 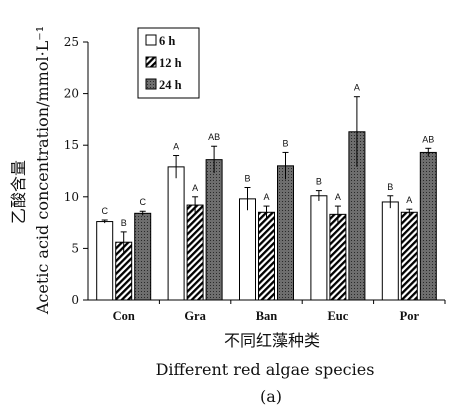 What do you see at coordinates (75, 300) in the screenshot?
I see `y-tick-label-0: 0` at bounding box center [75, 300].